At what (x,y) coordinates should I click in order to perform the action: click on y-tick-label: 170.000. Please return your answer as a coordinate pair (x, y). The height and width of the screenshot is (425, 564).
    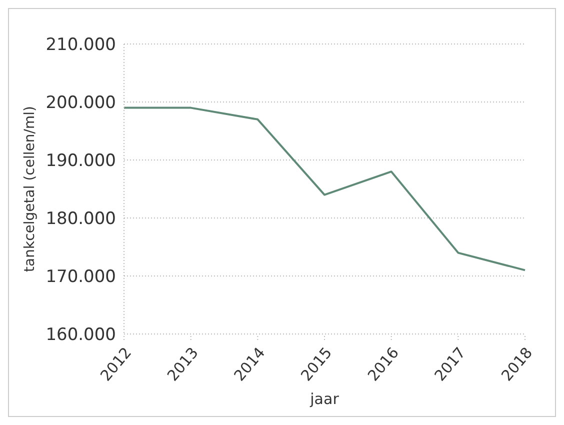
    Looking at the image, I should click on (81, 277).